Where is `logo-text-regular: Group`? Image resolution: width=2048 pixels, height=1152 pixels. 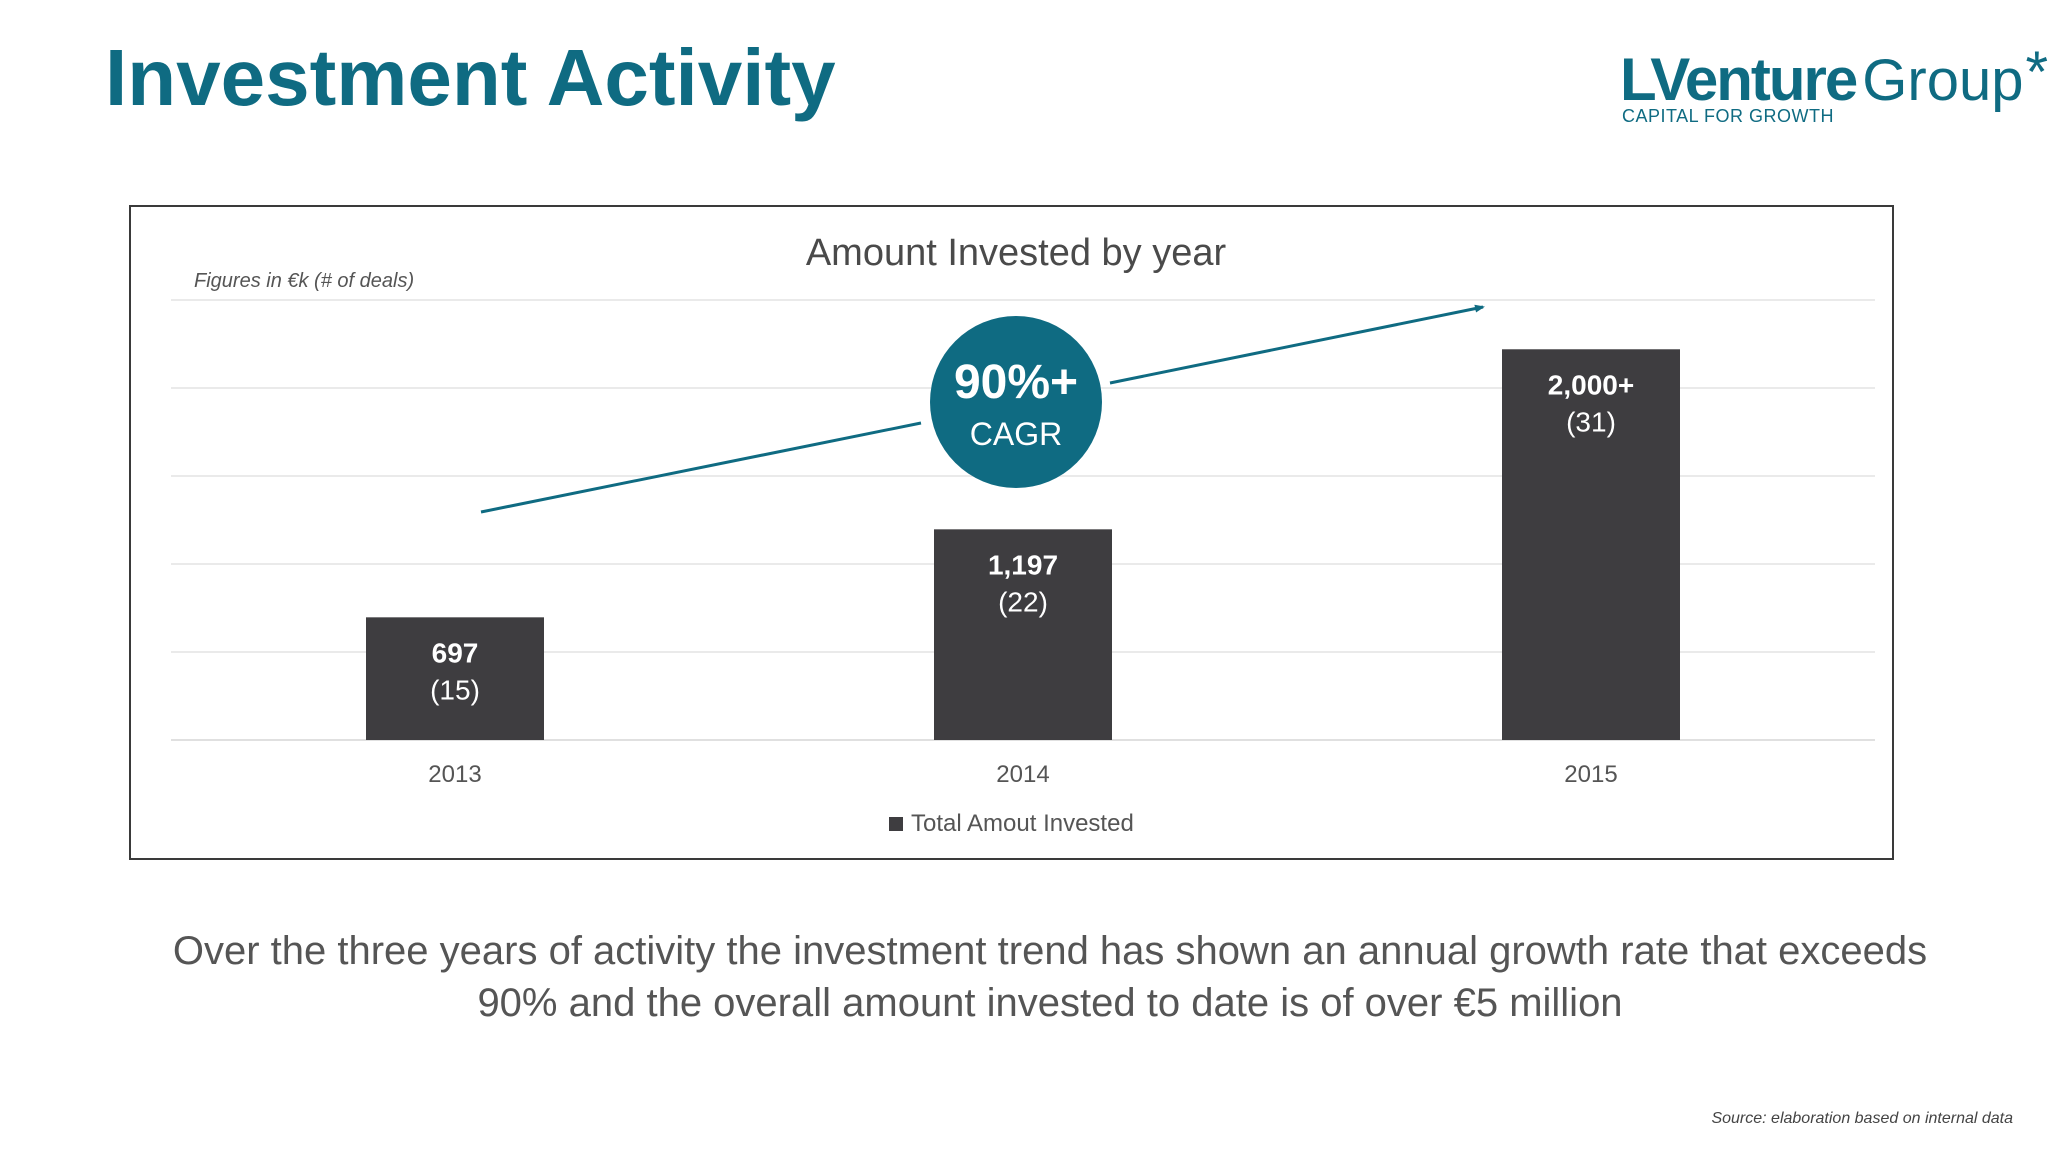 logo-text-regular: Group is located at coordinates (1943, 80).